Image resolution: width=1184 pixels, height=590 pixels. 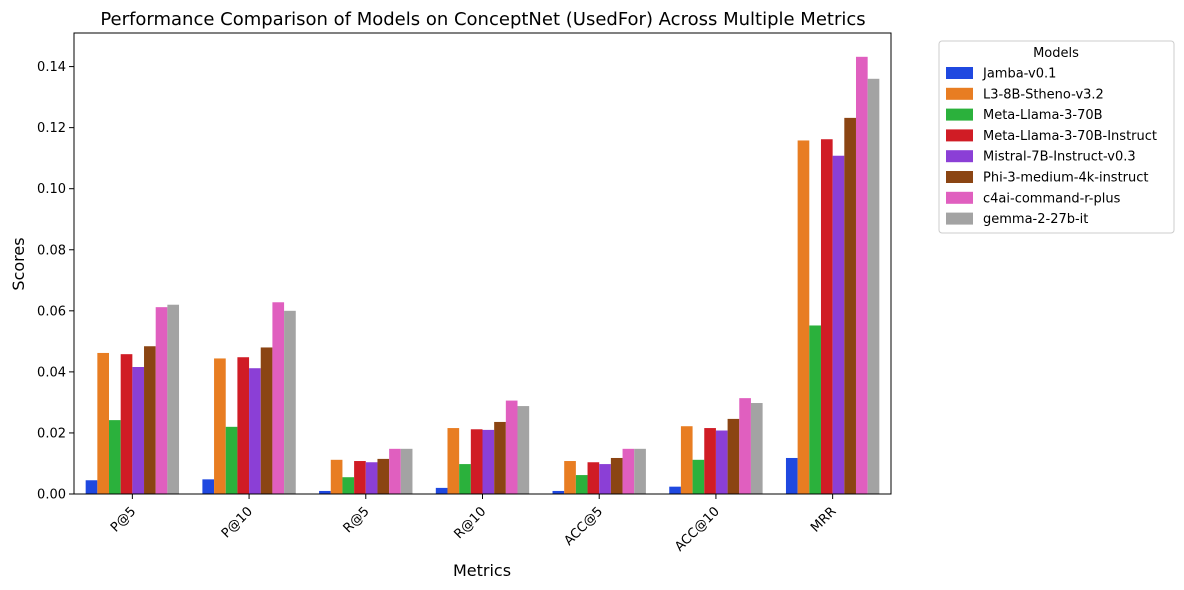 I want to click on legend-frame, so click(x=1056, y=137).